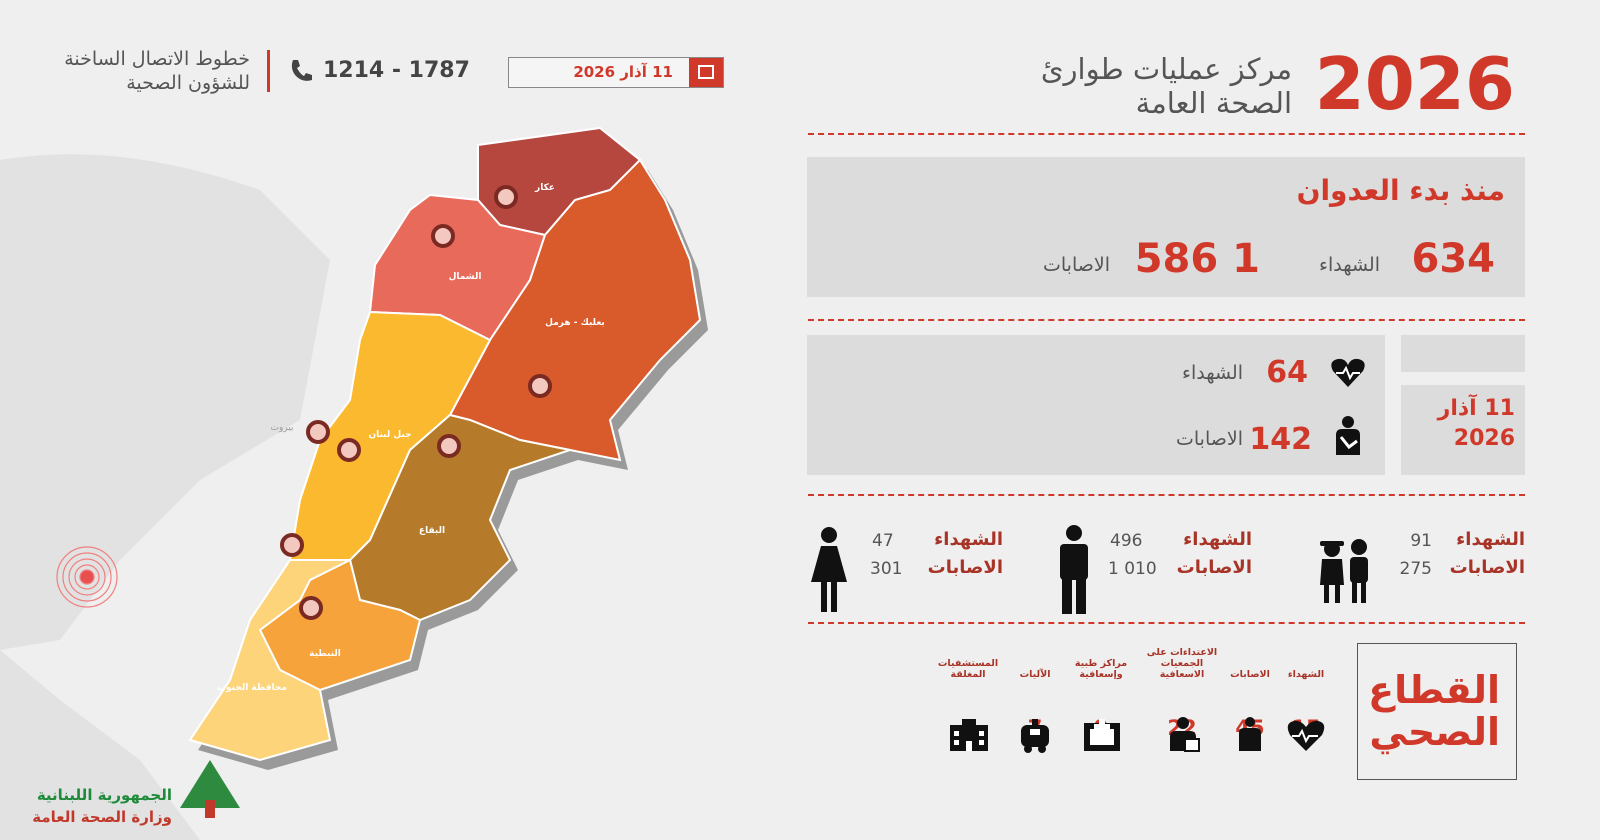 The height and width of the screenshot is (840, 1600). Describe the element at coordinates (1213, 103) in the screenshot. I see `title: الصحة العامة` at that location.